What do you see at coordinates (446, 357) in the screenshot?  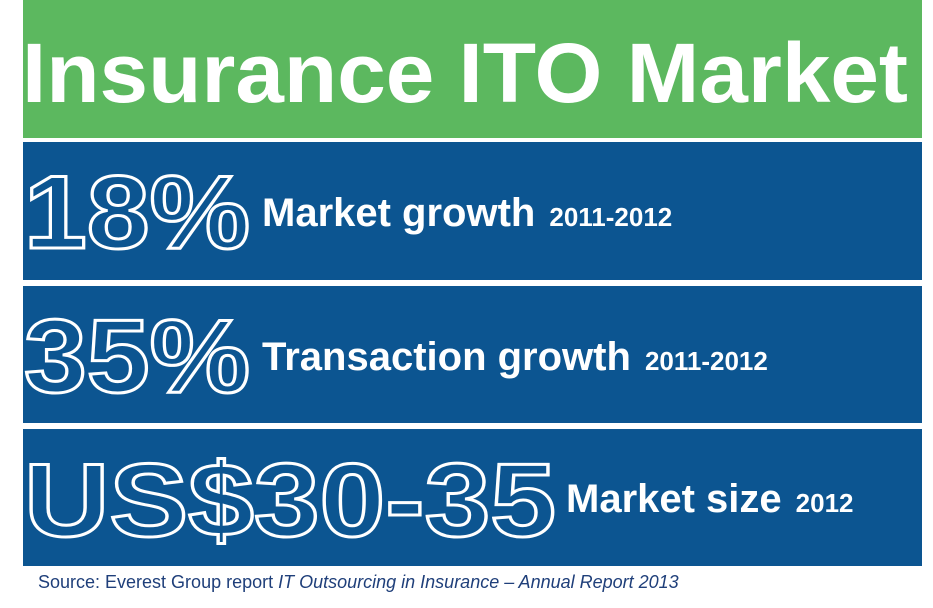 I see `stat-label-text: Transaction growth` at bounding box center [446, 357].